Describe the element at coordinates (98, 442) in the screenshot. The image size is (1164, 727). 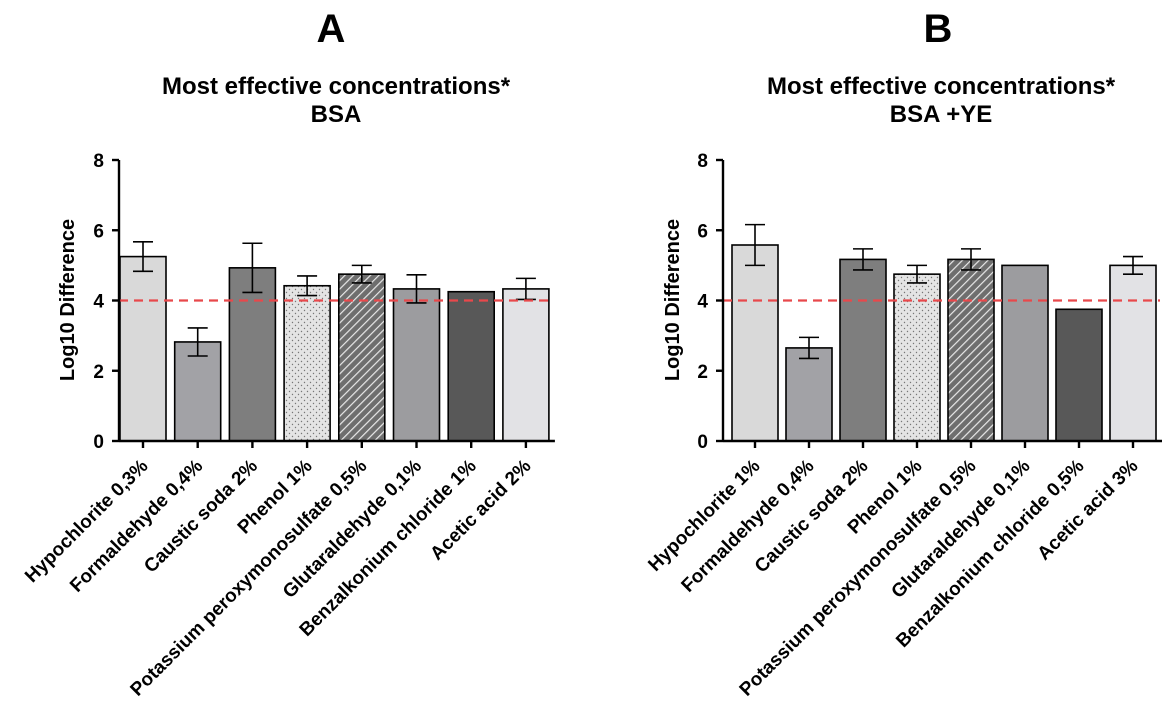
I see `panel-a-y-tick-label-0: 0` at that location.